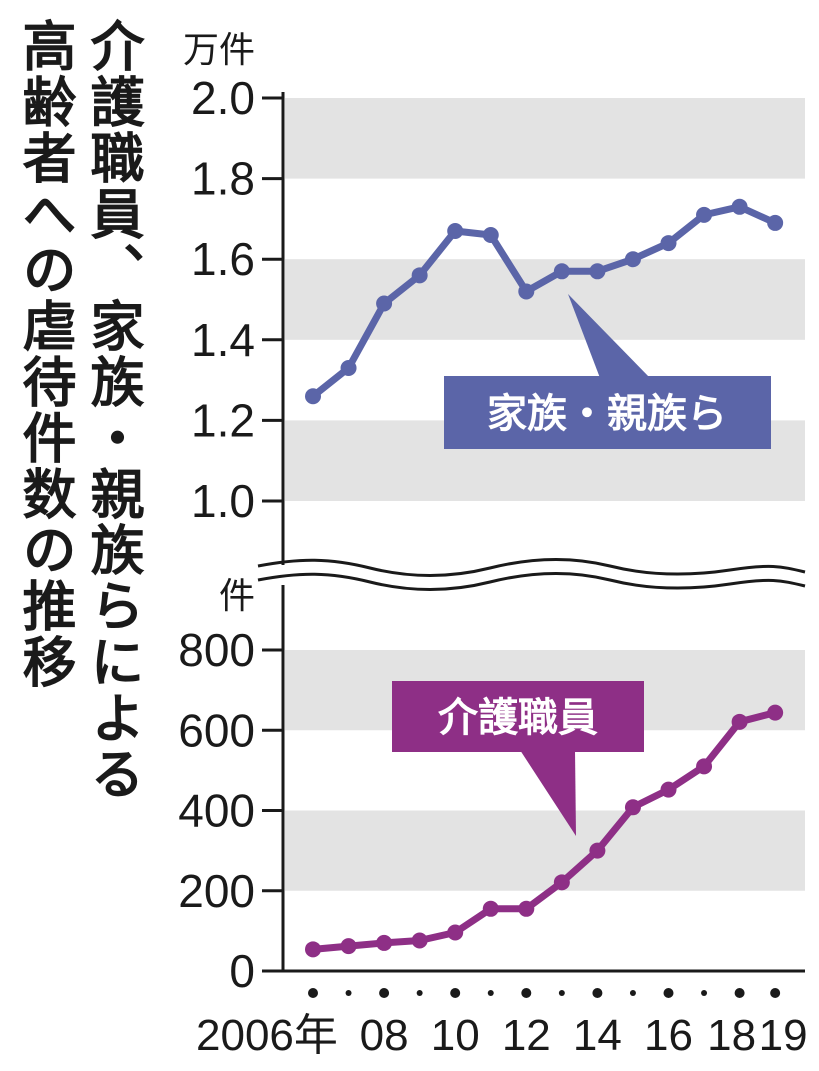  I want to click on y-tick-label: 1.8, so click(223, 179).